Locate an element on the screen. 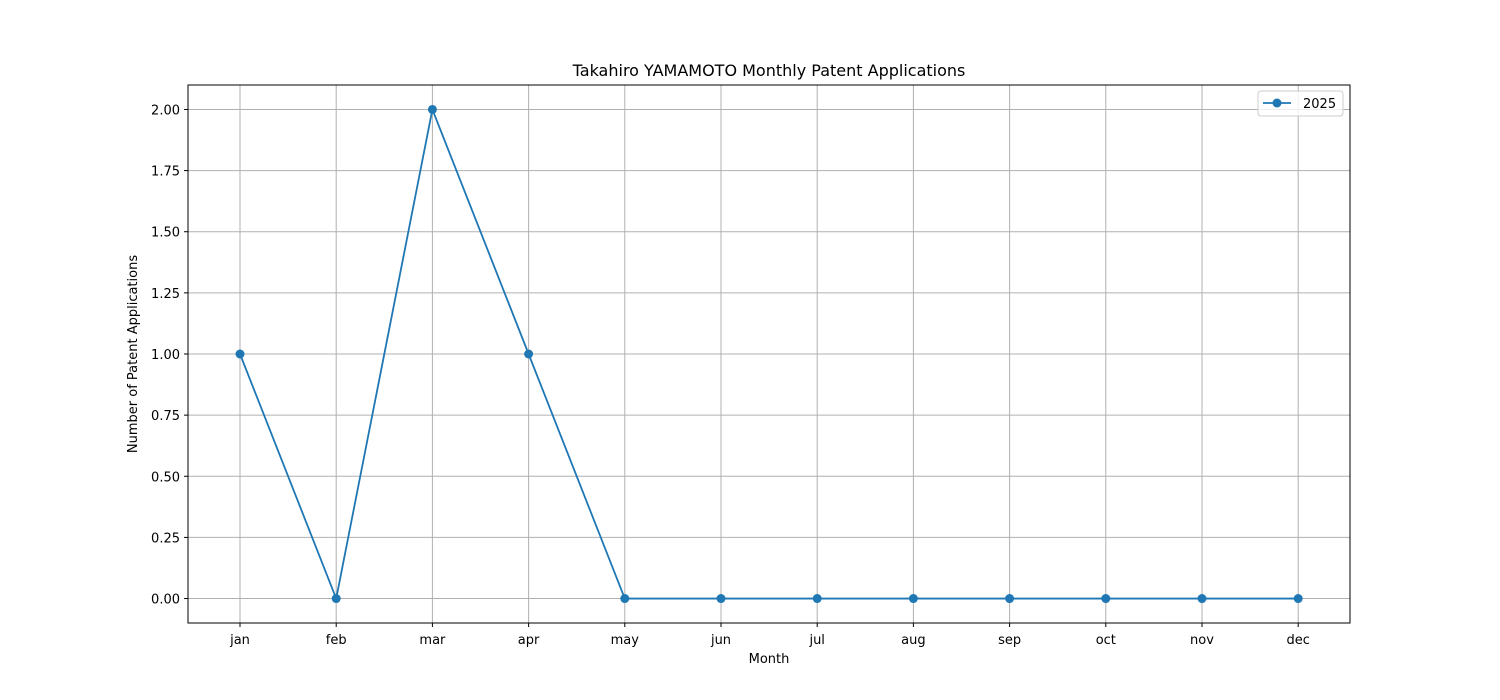  legend-marker-swatch is located at coordinates (1277, 103).